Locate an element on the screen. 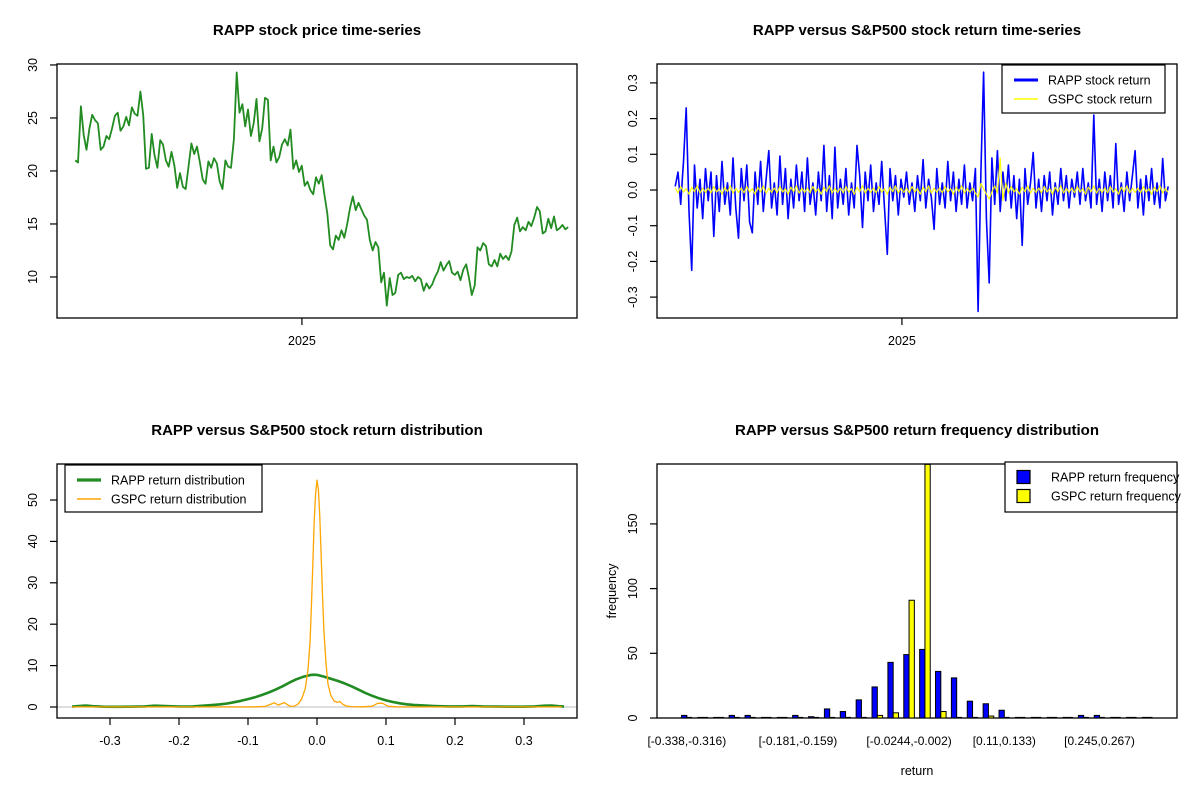 This screenshot has width=1200, height=800. y-tick-label: 25 is located at coordinates (33, 118).